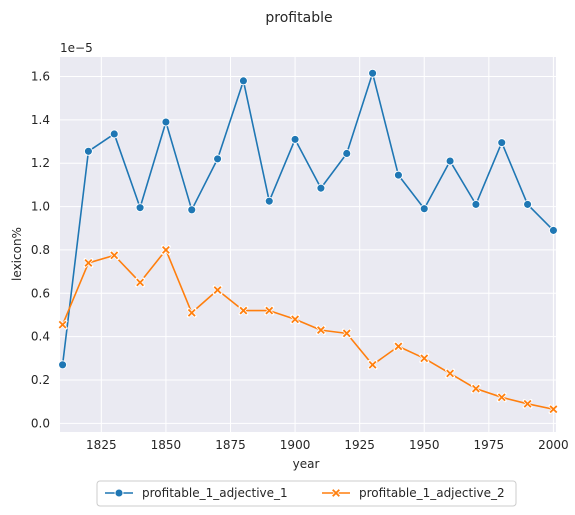 The height and width of the screenshot is (515, 575). What do you see at coordinates (76, 48) in the screenshot?
I see `y-axis-multiplier: 1e−5` at bounding box center [76, 48].